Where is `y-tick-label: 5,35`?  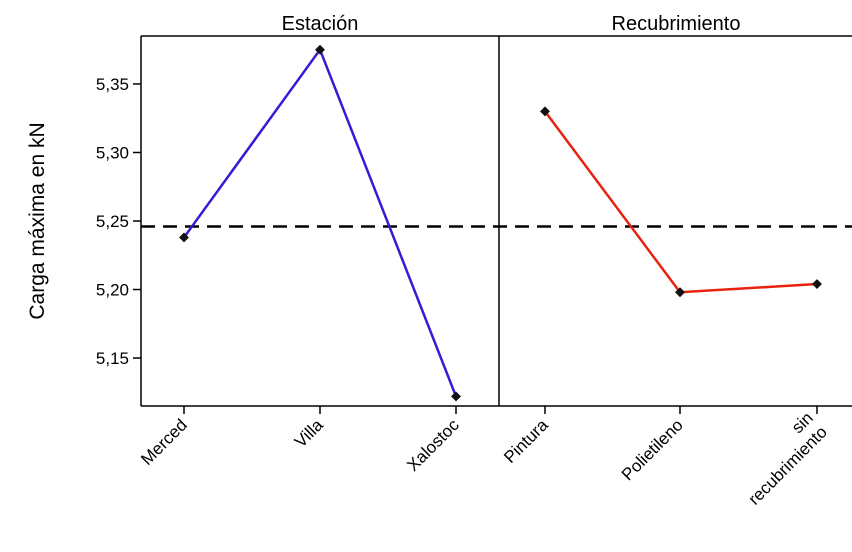 y-tick-label: 5,35 is located at coordinates (112, 84).